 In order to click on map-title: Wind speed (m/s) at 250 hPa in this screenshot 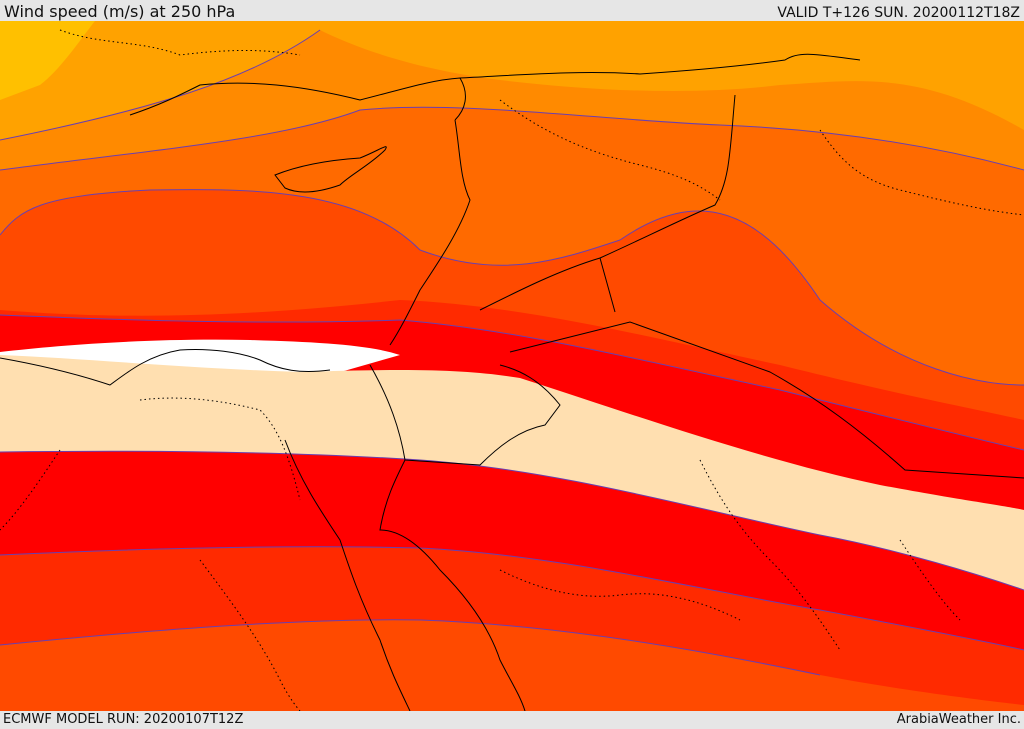, I will do `click(120, 11)`.